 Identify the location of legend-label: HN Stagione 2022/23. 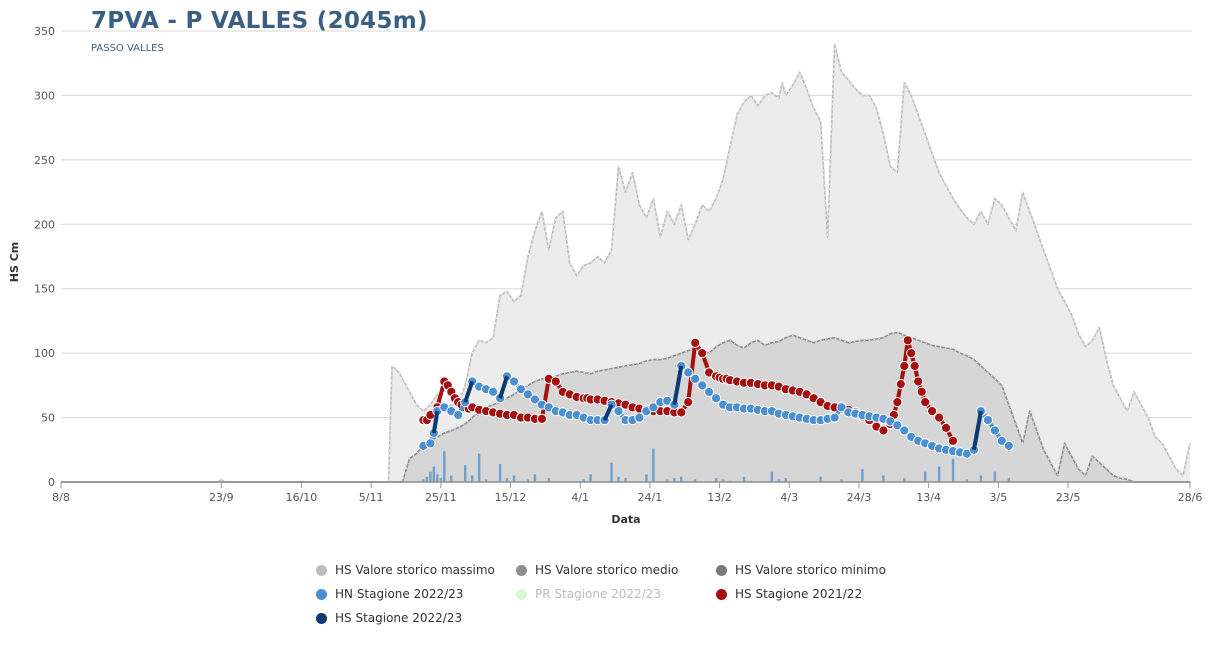
(399, 594).